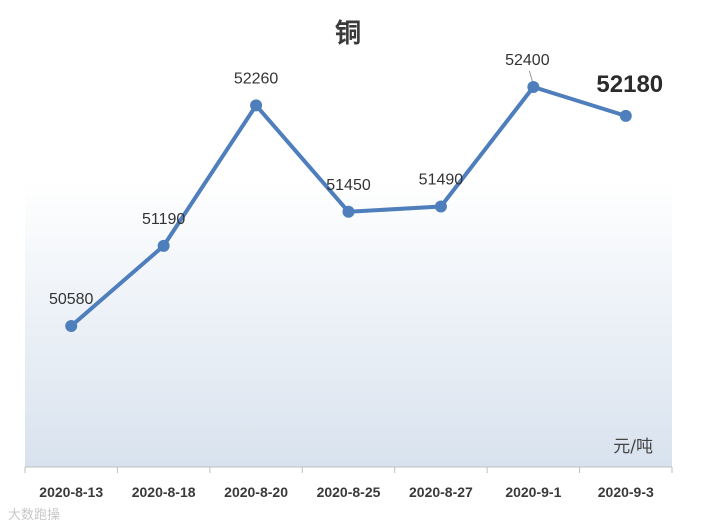  Describe the element at coordinates (530, 76) in the screenshot. I see `label-leader-line` at that location.